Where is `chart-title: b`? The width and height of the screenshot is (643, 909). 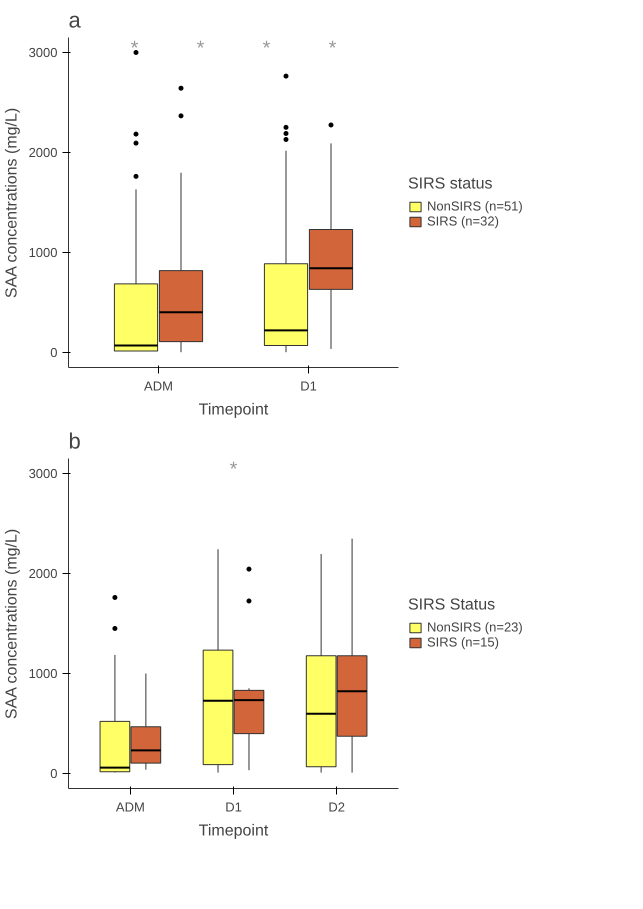 chart-title: b is located at coordinates (74, 441).